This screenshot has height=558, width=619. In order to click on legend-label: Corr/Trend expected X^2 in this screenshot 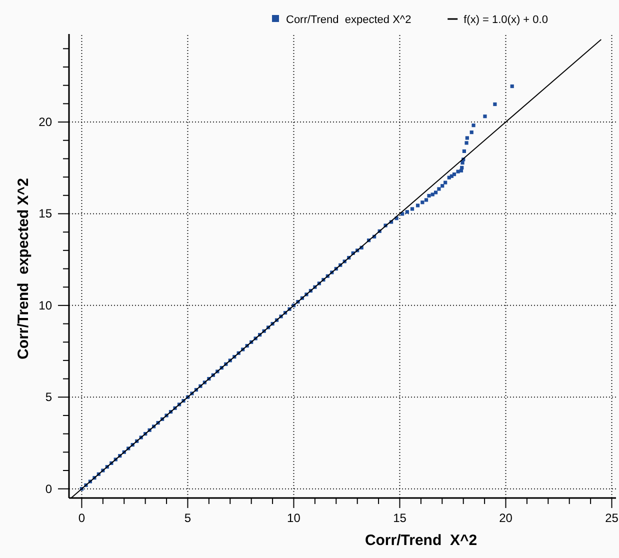, I will do `click(349, 20)`.